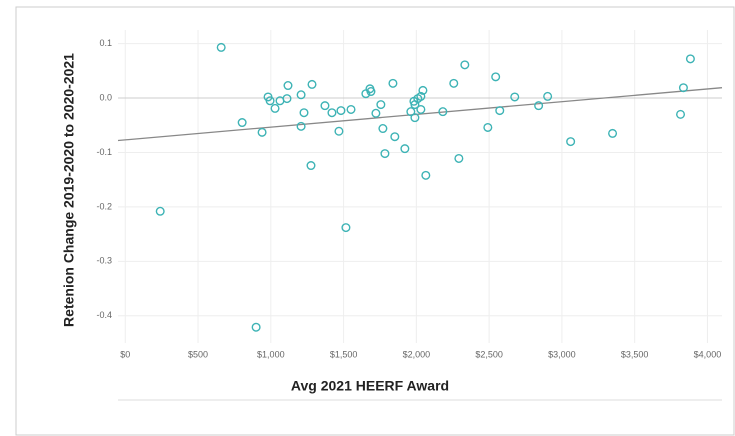  I want to click on x-tick-label: $2,500, so click(489, 354).